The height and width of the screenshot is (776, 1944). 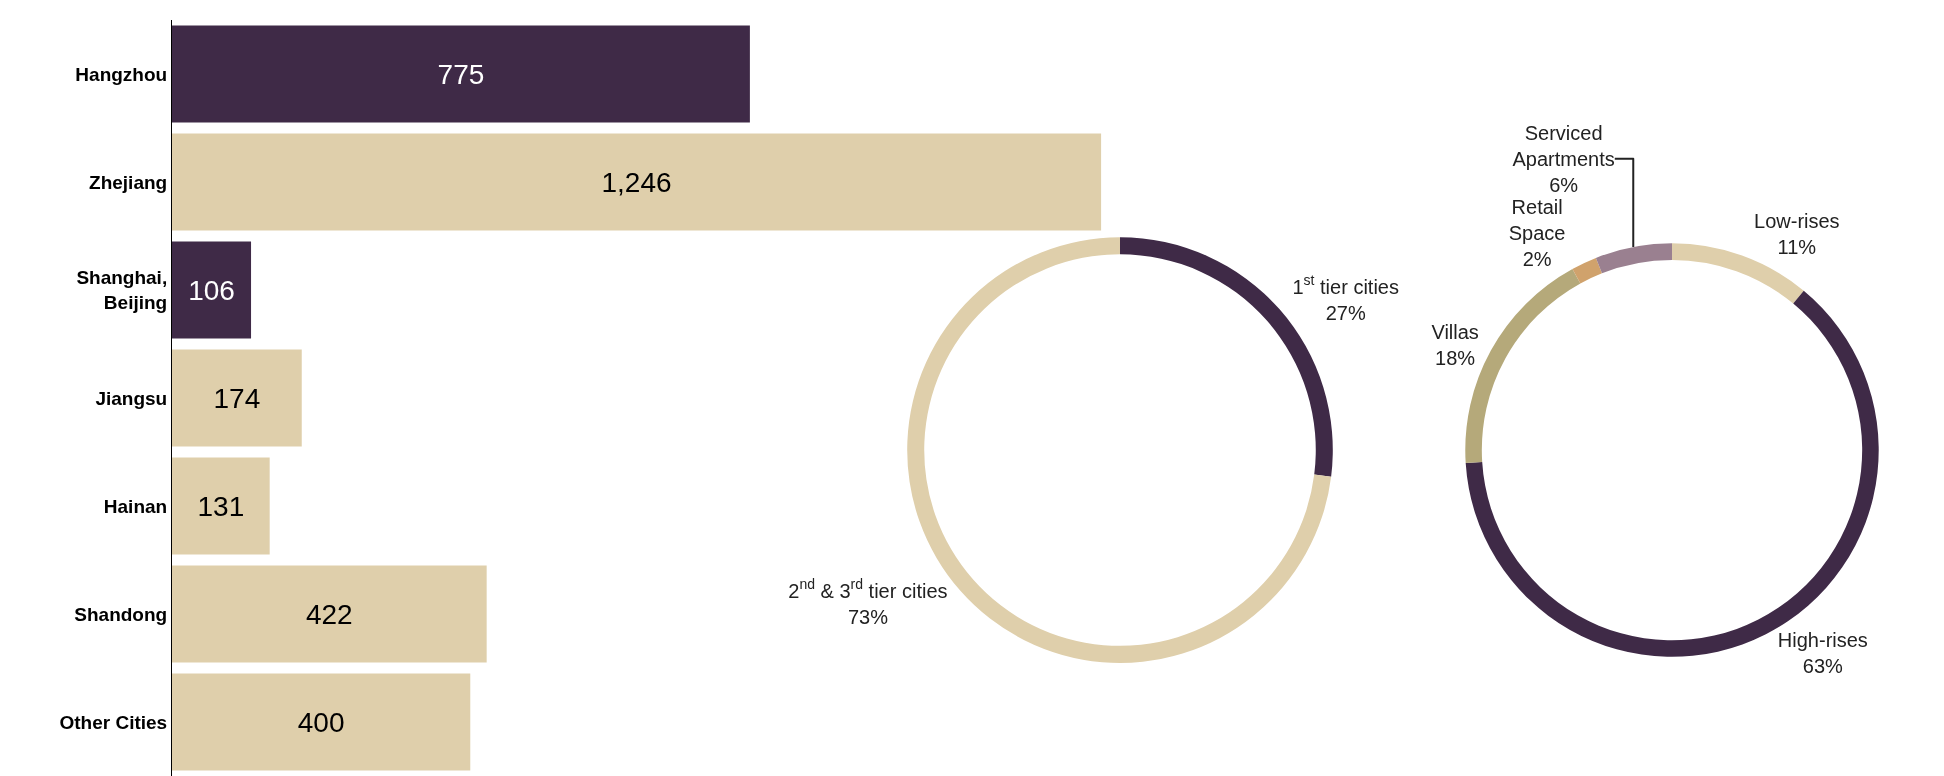 What do you see at coordinates (1563, 145) in the screenshot?
I see `slice-label: Serviced Apartments` at bounding box center [1563, 145].